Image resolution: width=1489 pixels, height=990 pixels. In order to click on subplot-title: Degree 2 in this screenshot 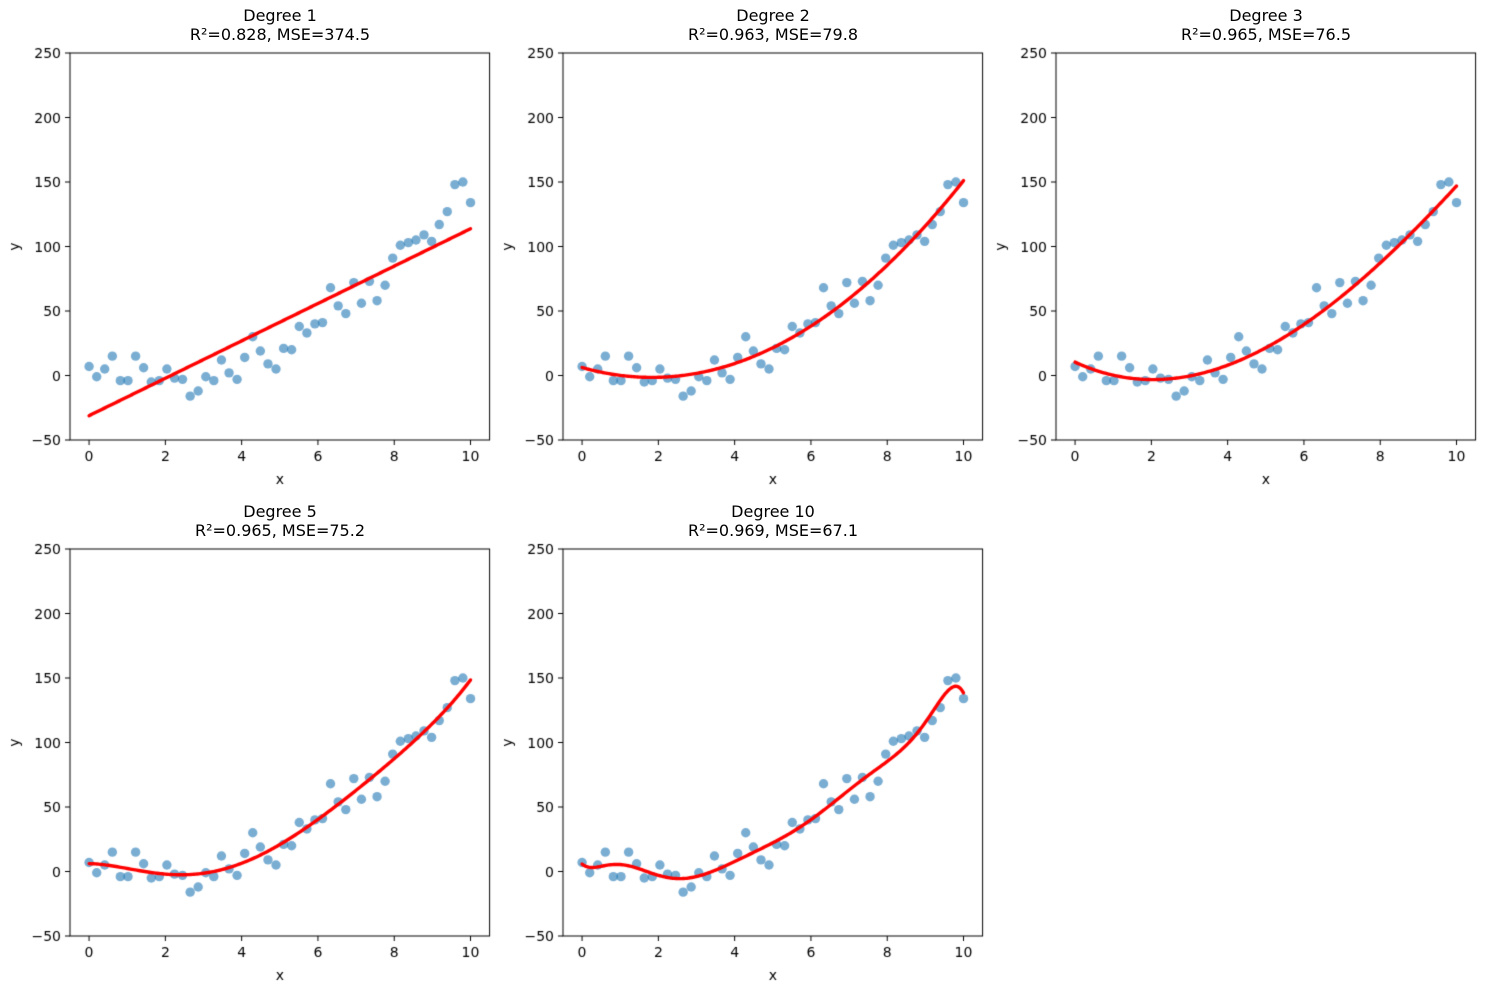, I will do `click(773, 15)`.